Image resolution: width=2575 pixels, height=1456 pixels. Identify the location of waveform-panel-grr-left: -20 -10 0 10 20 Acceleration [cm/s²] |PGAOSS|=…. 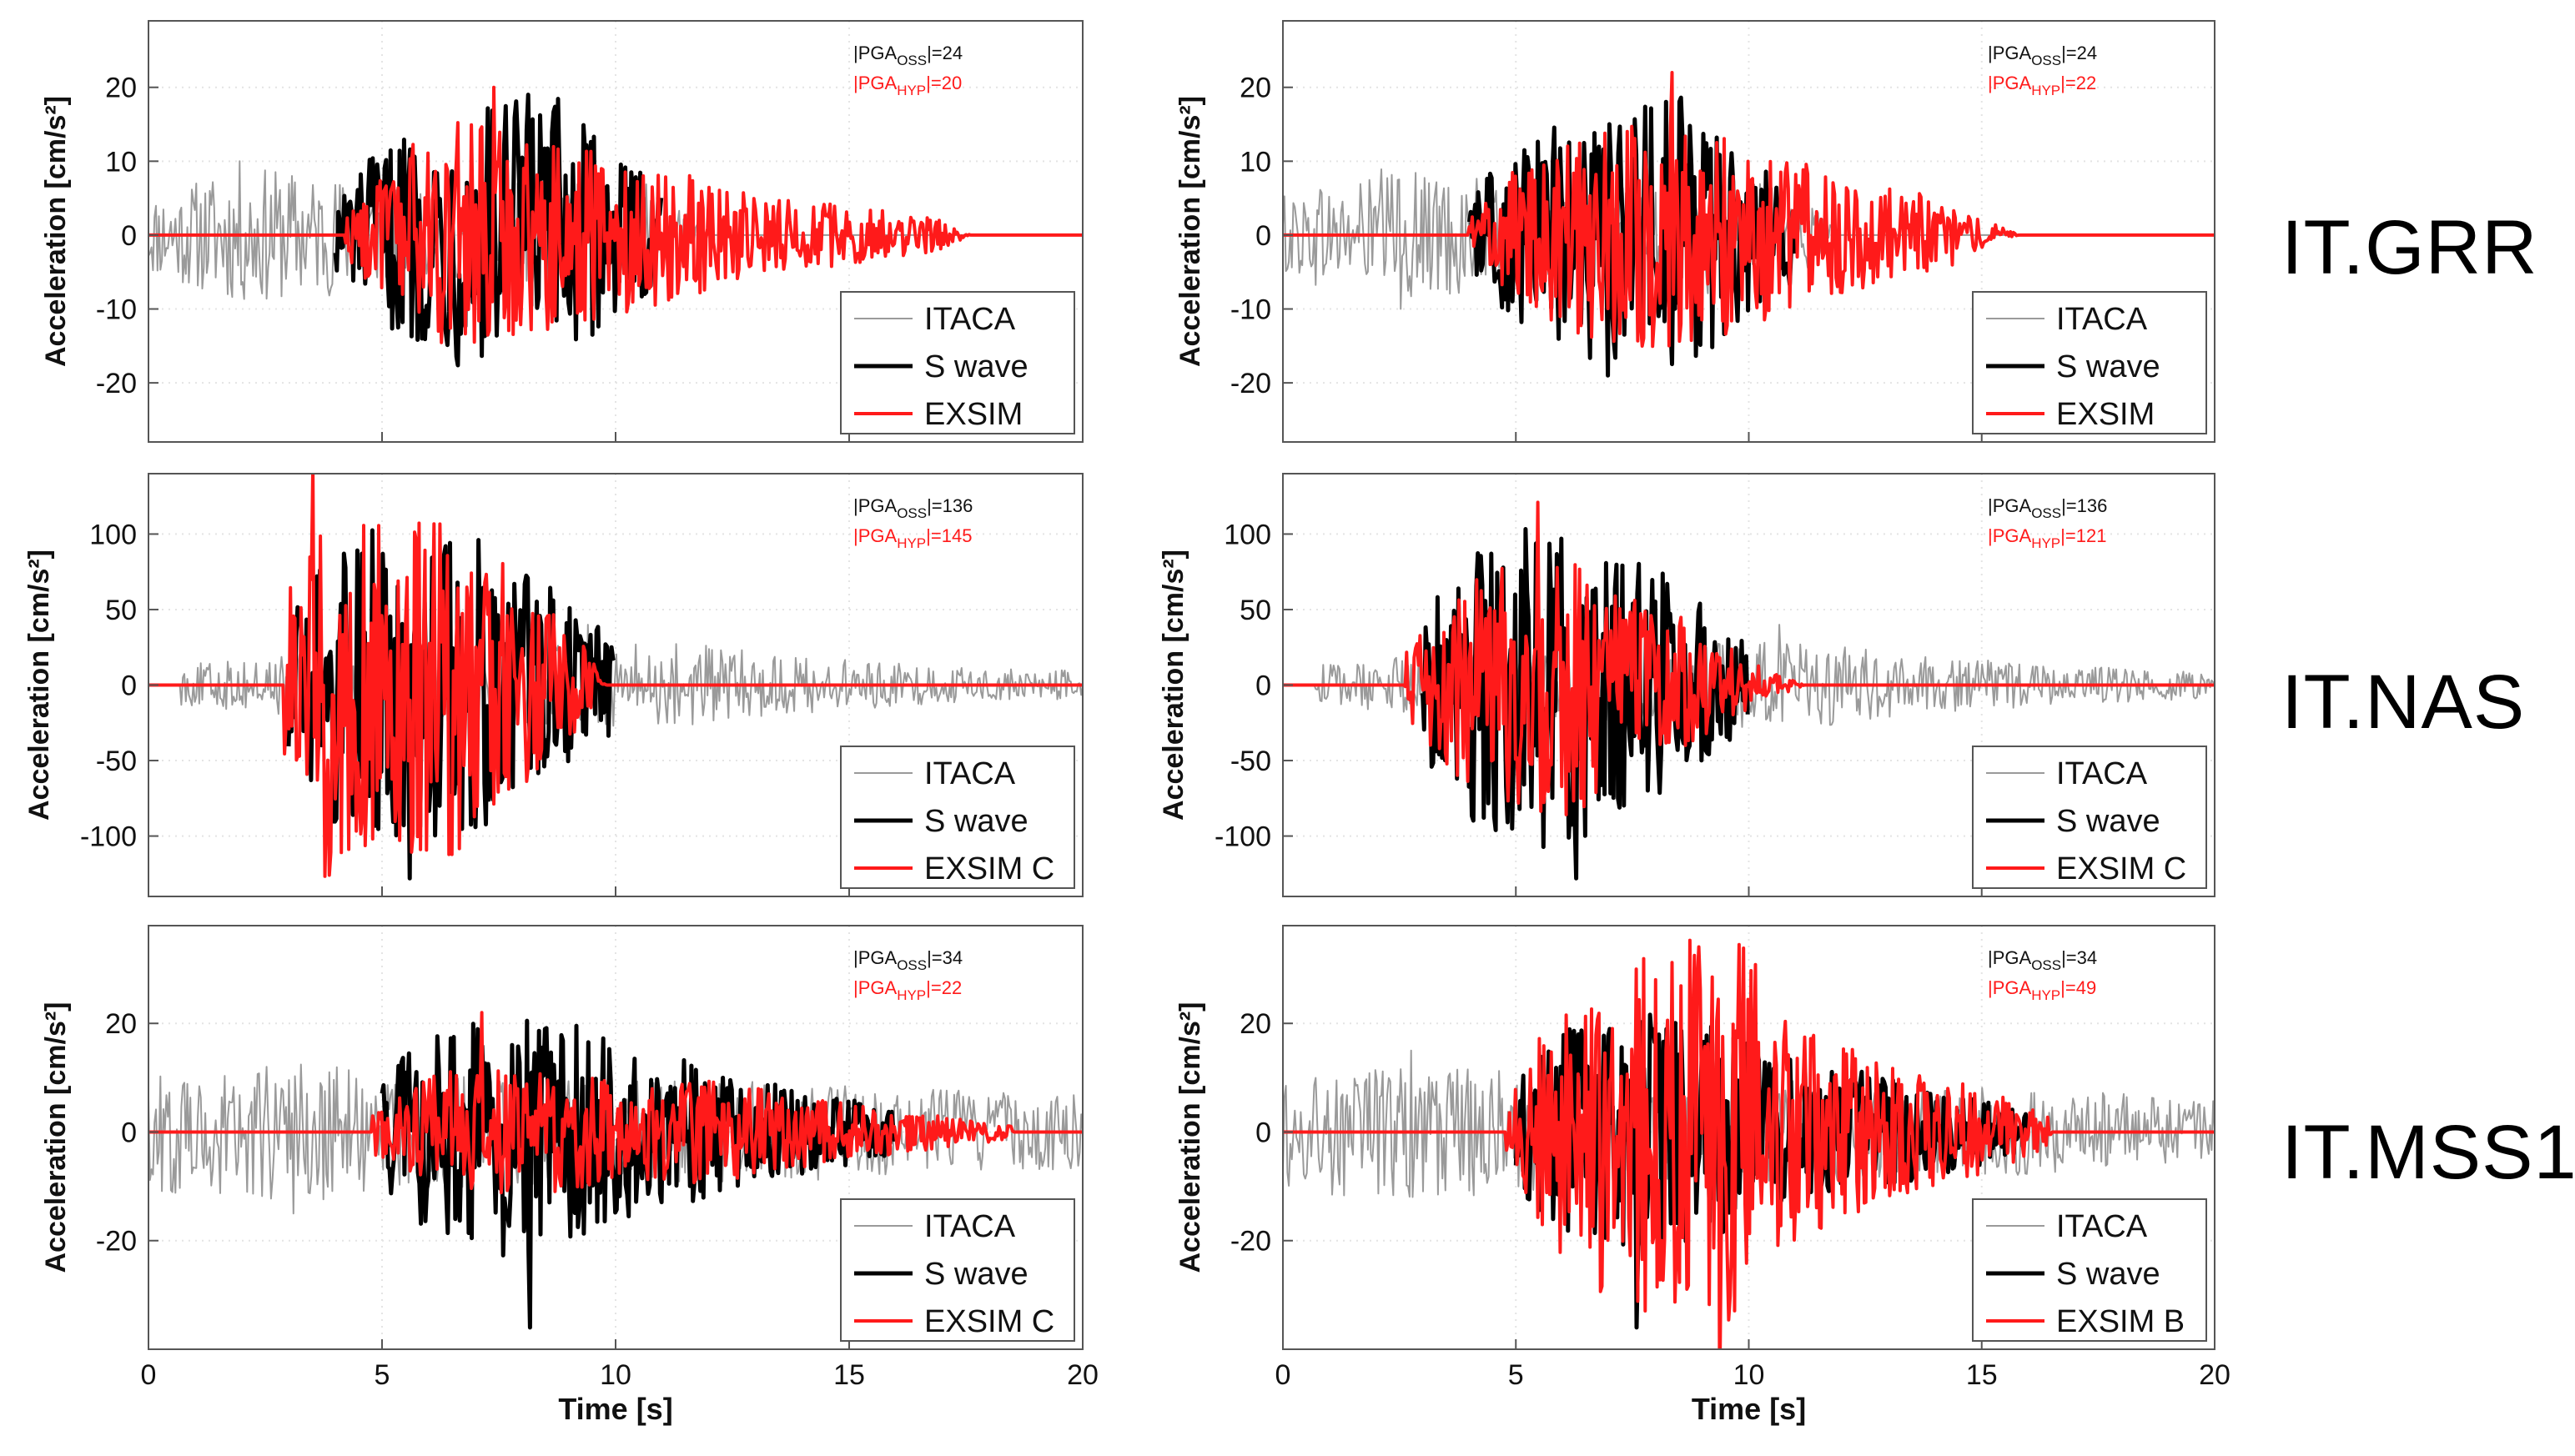
(562, 231).